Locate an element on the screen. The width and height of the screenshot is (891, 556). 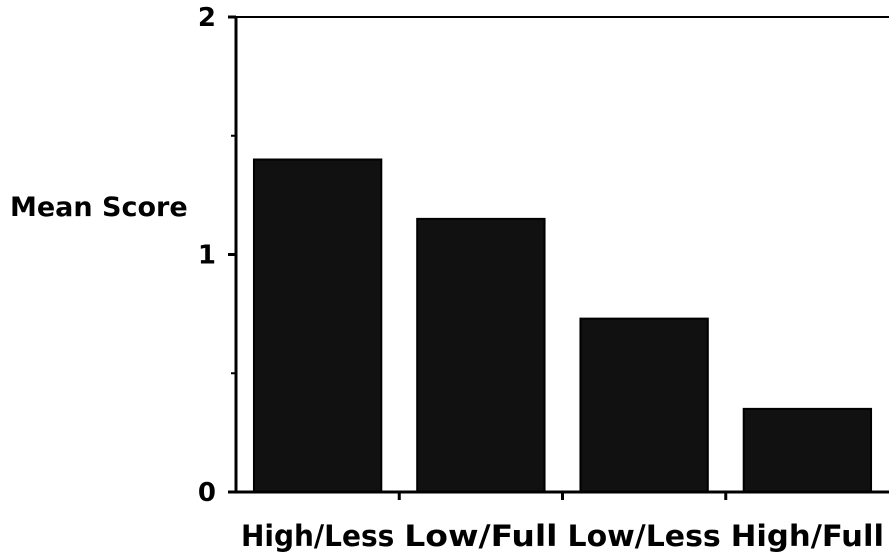
y-axis-title: Mean Score is located at coordinates (99, 207).